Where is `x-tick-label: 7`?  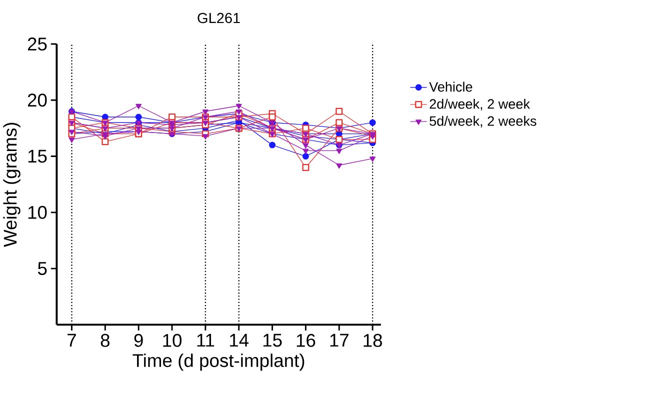 x-tick-label: 7 is located at coordinates (72, 340).